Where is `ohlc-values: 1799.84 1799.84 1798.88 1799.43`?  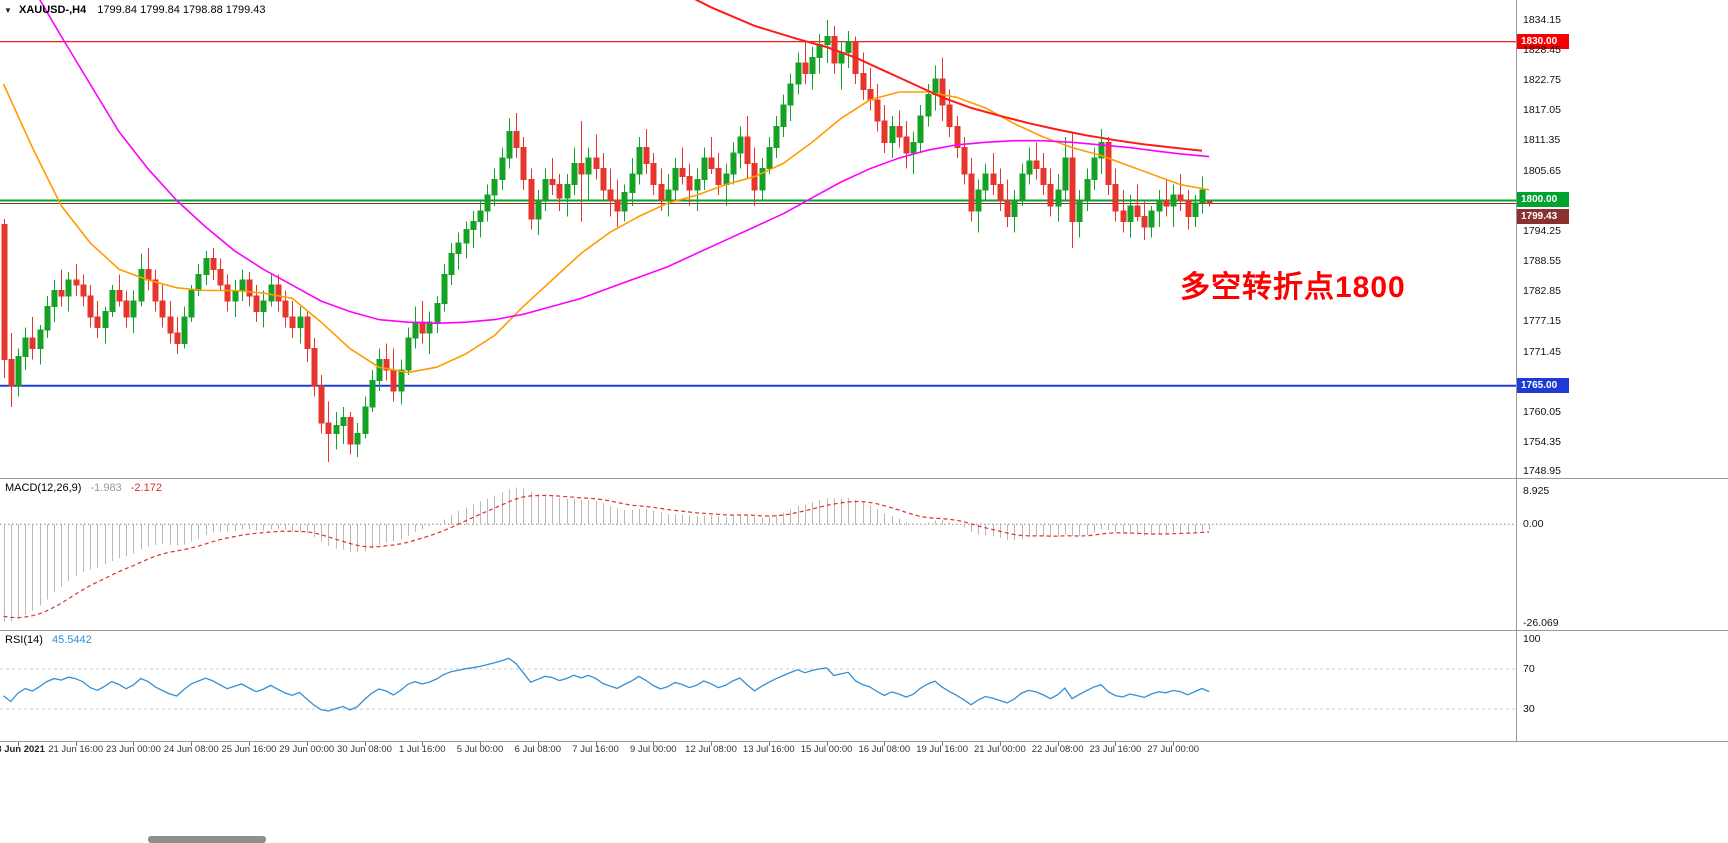
ohlc-values: 1799.84 1799.84 1798.88 1799.43 is located at coordinates (181, 10).